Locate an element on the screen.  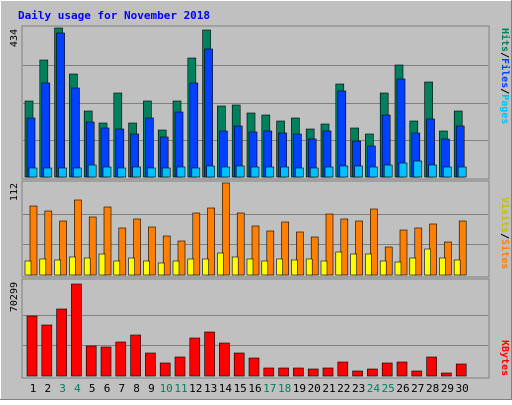
x-tick-label: 18 is located at coordinates (284, 388).